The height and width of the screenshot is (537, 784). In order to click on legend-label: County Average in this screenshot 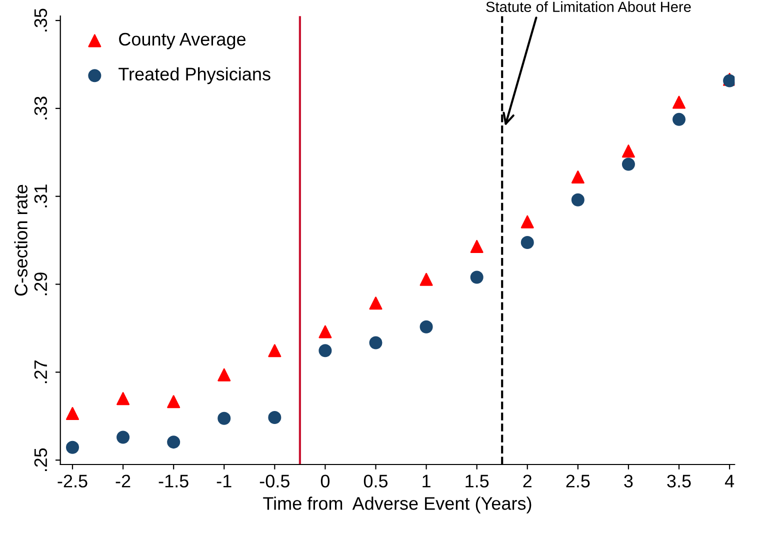, I will do `click(182, 41)`.